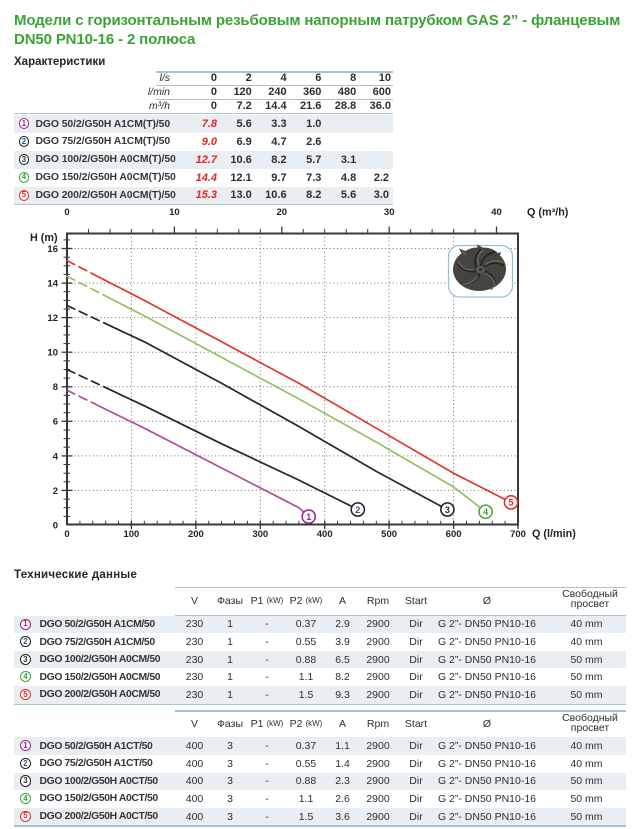  Describe the element at coordinates (510, 503) in the screenshot. I see `svg-text: 5` at that location.